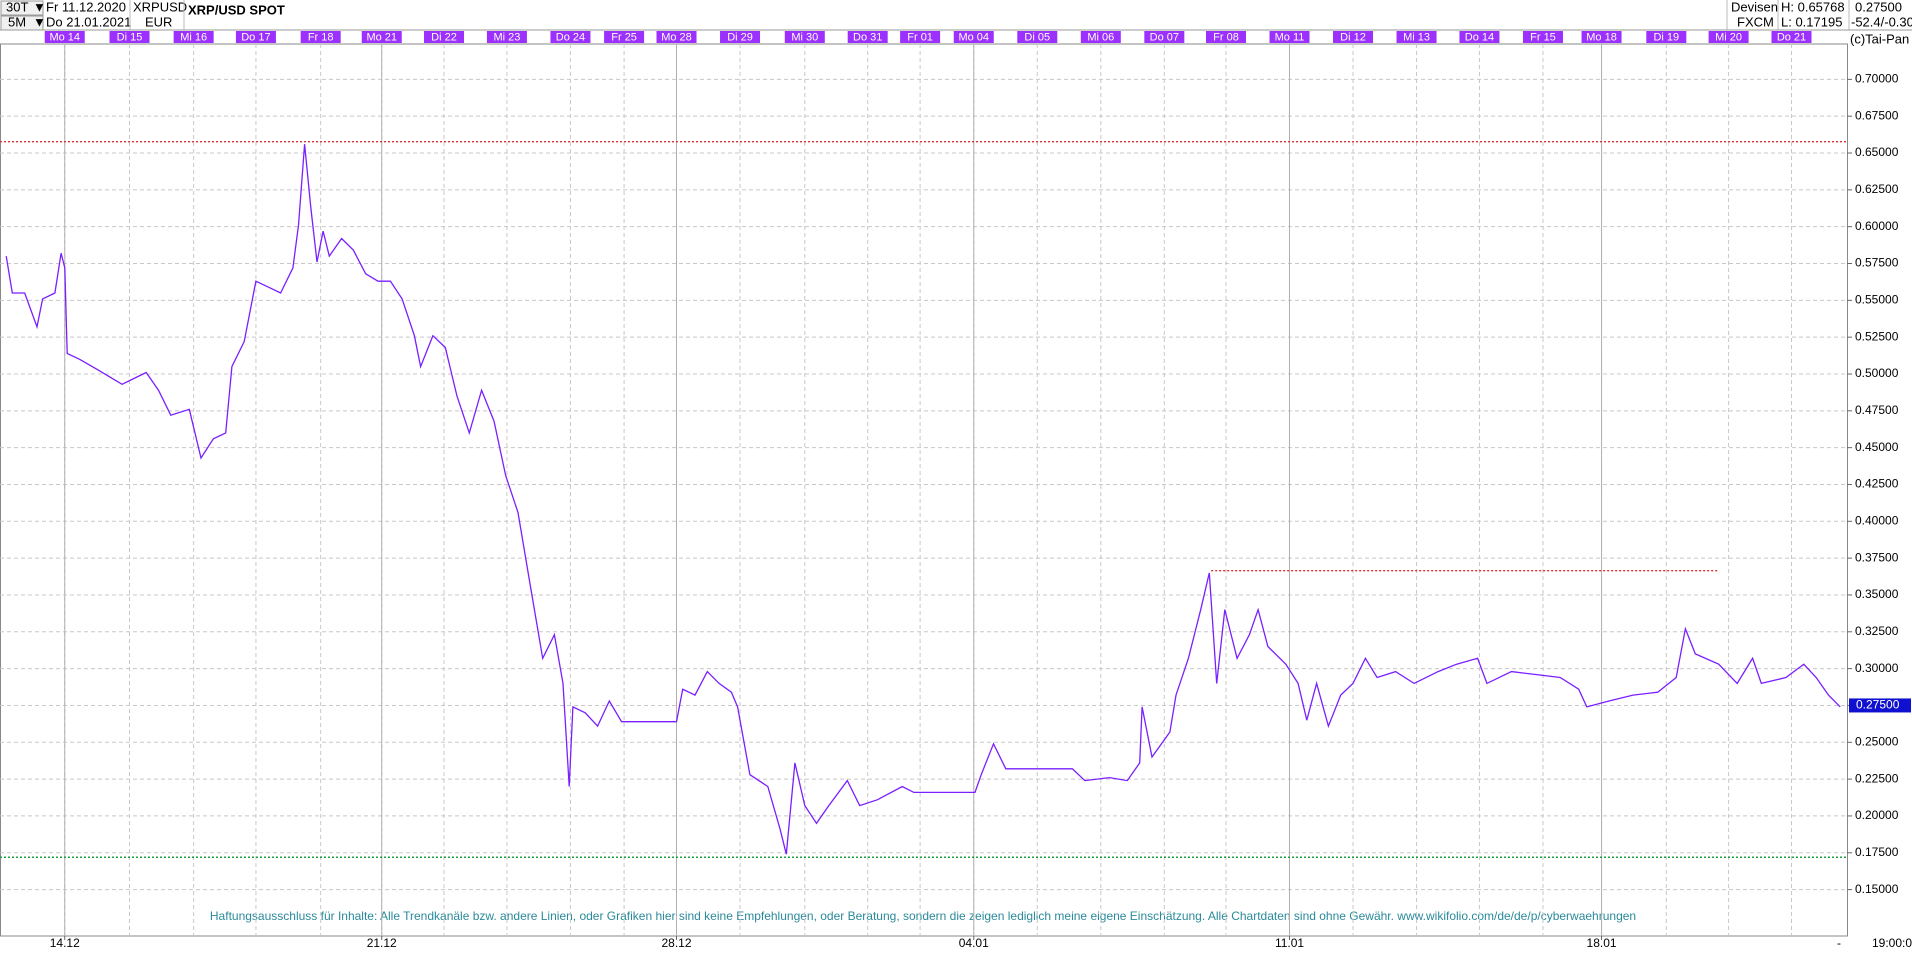 The image size is (1912, 957). Describe the element at coordinates (1877, 263) in the screenshot. I see `y-tick-label: 0.57500` at that location.